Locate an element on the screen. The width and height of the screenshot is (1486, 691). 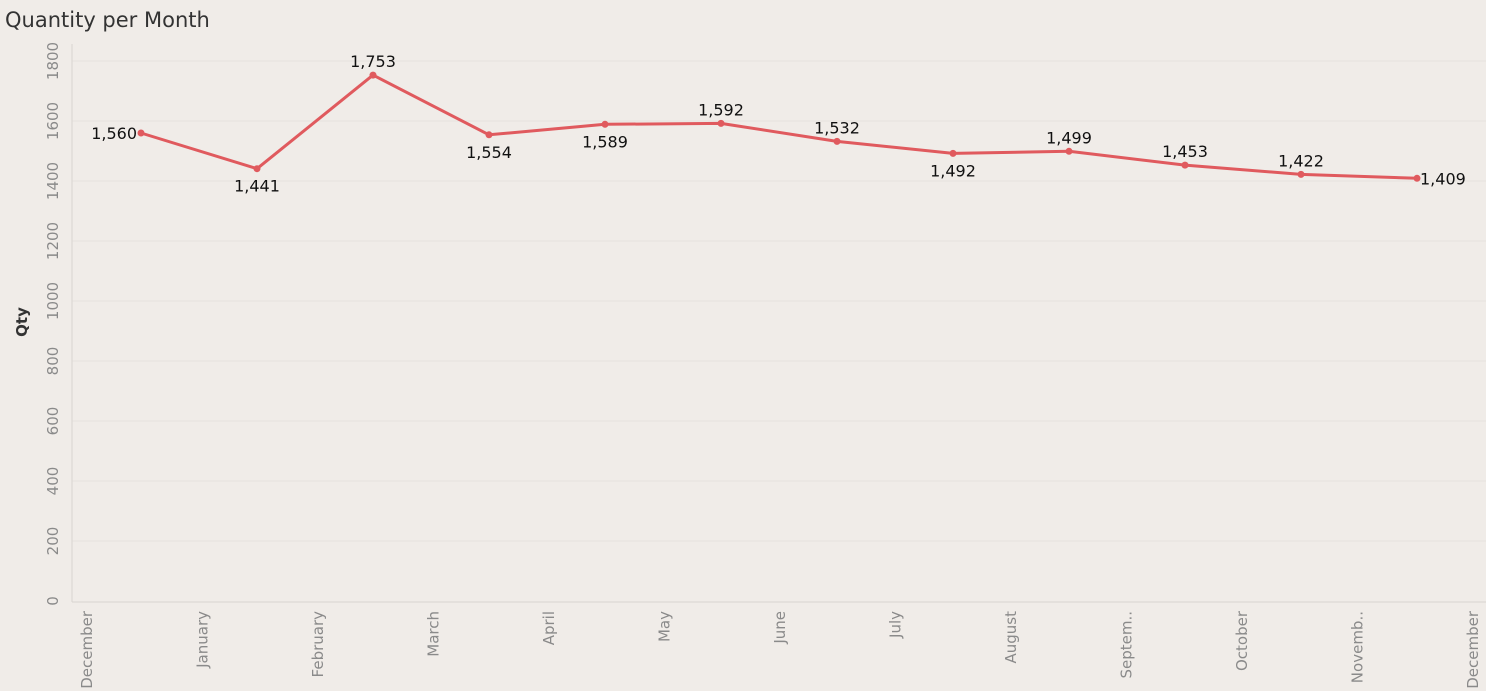
y-axis-title: Qty is located at coordinates (22, 322).